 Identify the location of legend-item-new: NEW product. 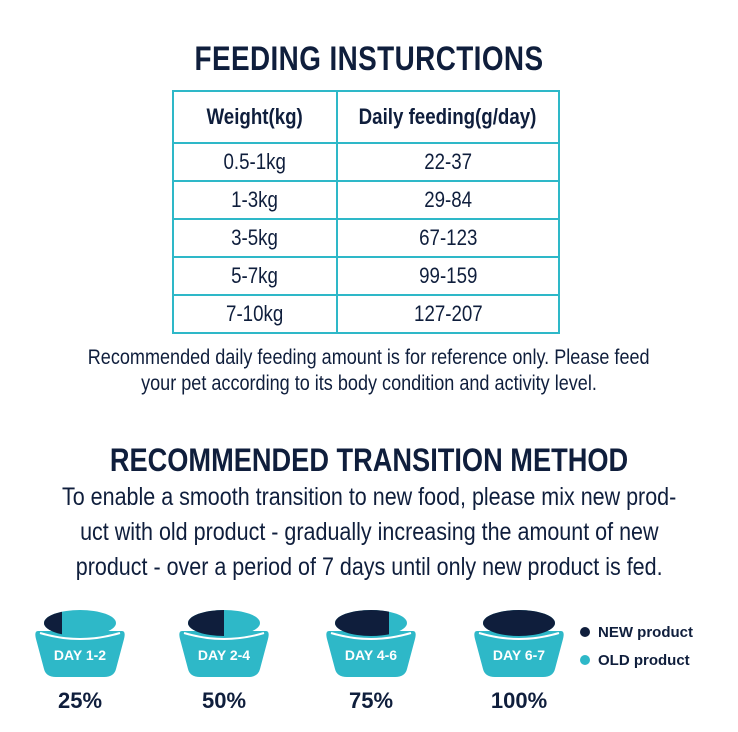
(636, 632).